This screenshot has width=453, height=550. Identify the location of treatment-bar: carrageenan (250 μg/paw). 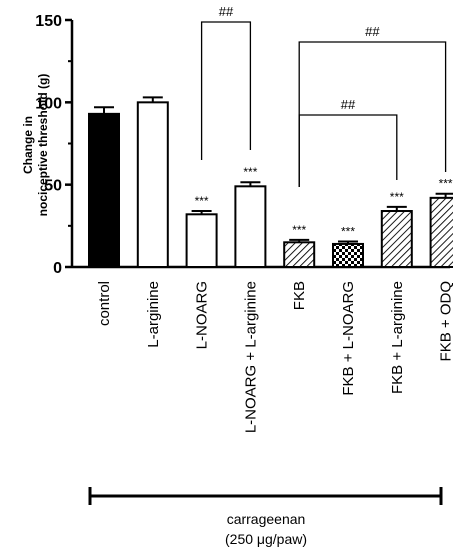
(265, 517).